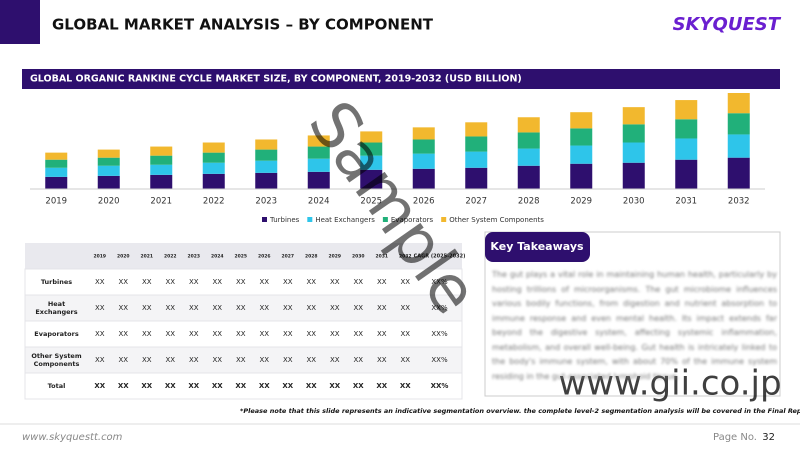 The image size is (800, 450). Describe the element at coordinates (264, 257) in the screenshot. I see `table-column-header: 2026` at that location.